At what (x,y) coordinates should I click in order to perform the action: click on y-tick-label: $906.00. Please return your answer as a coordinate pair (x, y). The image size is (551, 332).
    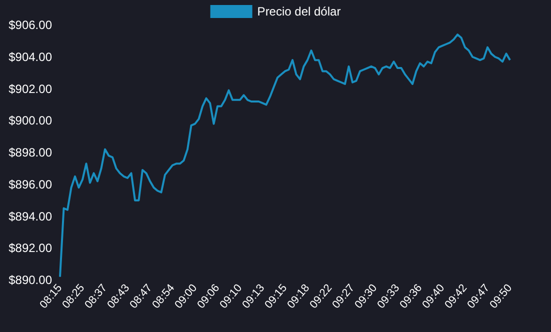
    Looking at the image, I should click on (30, 25).